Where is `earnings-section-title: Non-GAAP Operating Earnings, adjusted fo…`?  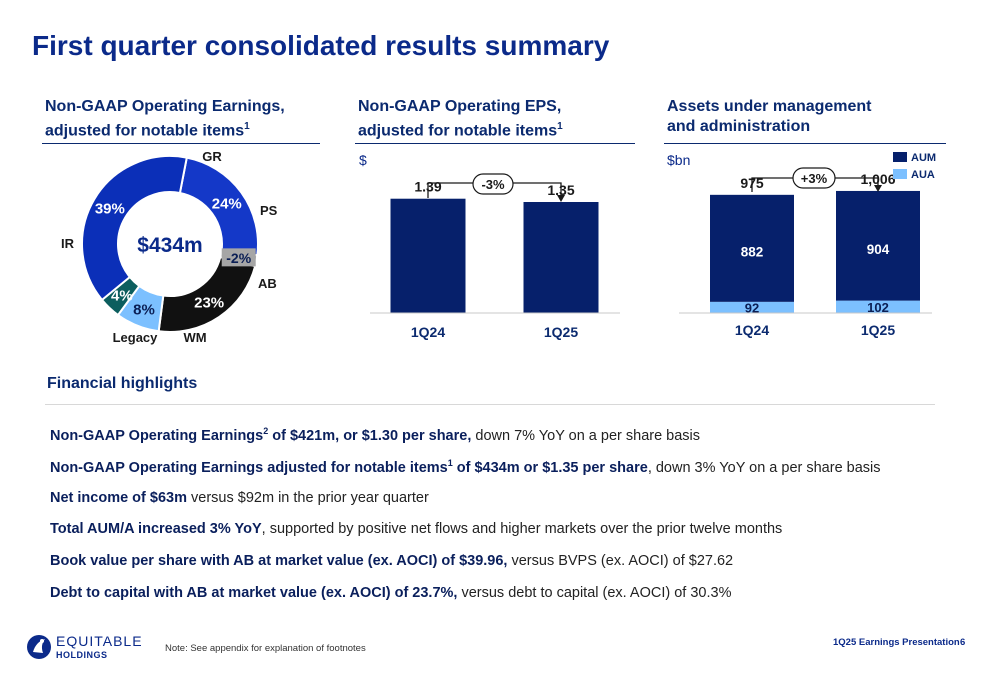
earnings-section-title: Non-GAAP Operating Earnings, adjusted fo… is located at coordinates (165, 119).